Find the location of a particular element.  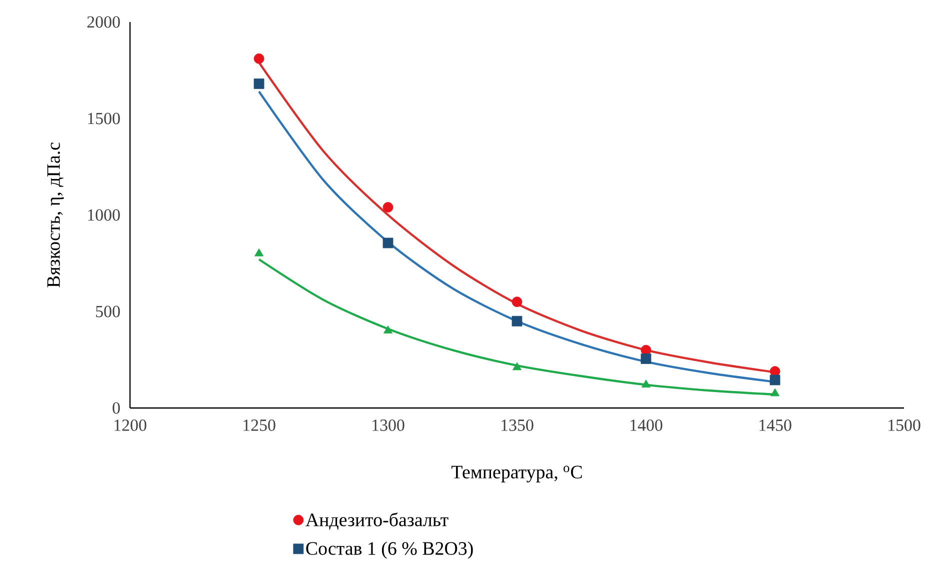

x-tick-label: 1500 is located at coordinates (904, 425).